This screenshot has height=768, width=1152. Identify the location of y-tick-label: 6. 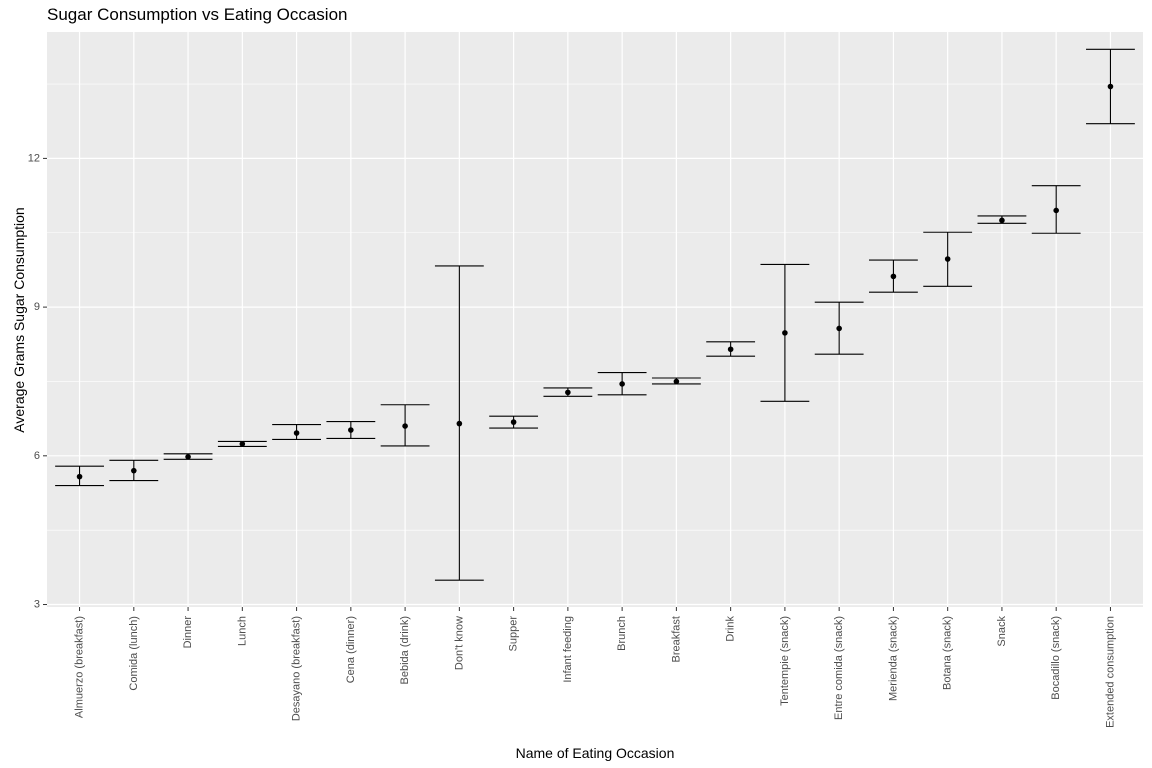
(37, 456).